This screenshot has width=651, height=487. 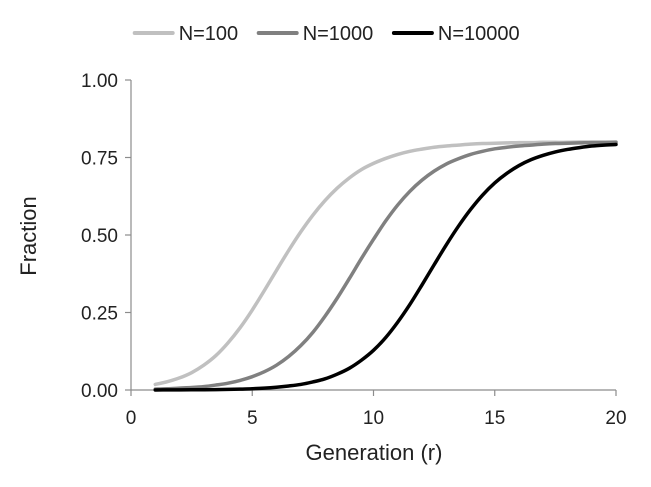 I want to click on x-tick-label: 5, so click(x=252, y=418).